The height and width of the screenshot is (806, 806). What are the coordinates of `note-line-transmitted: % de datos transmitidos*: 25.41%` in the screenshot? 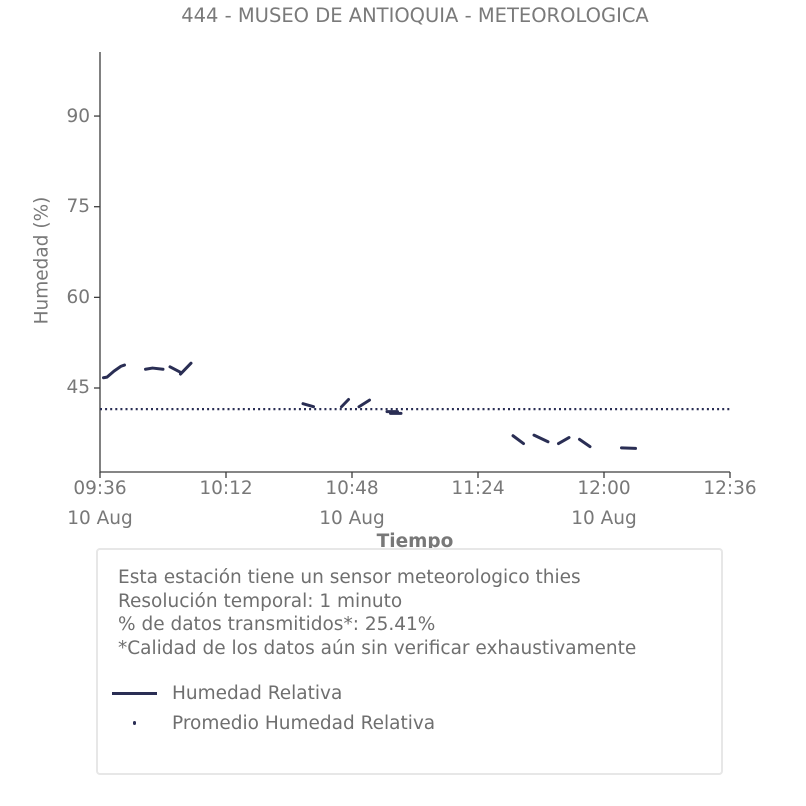 It's located at (277, 624).